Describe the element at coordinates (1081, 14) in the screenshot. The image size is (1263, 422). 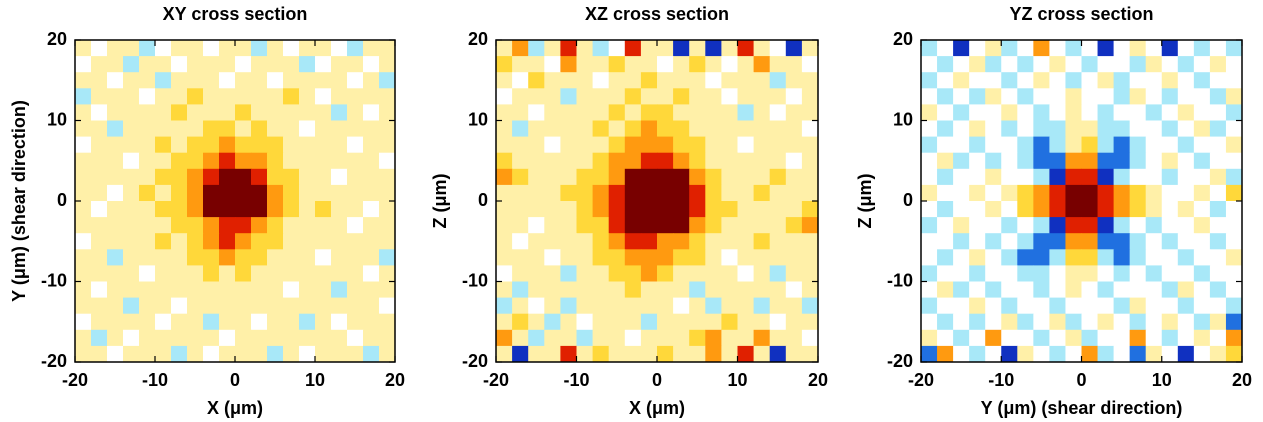
I see `chart-title: YZ cross section` at that location.